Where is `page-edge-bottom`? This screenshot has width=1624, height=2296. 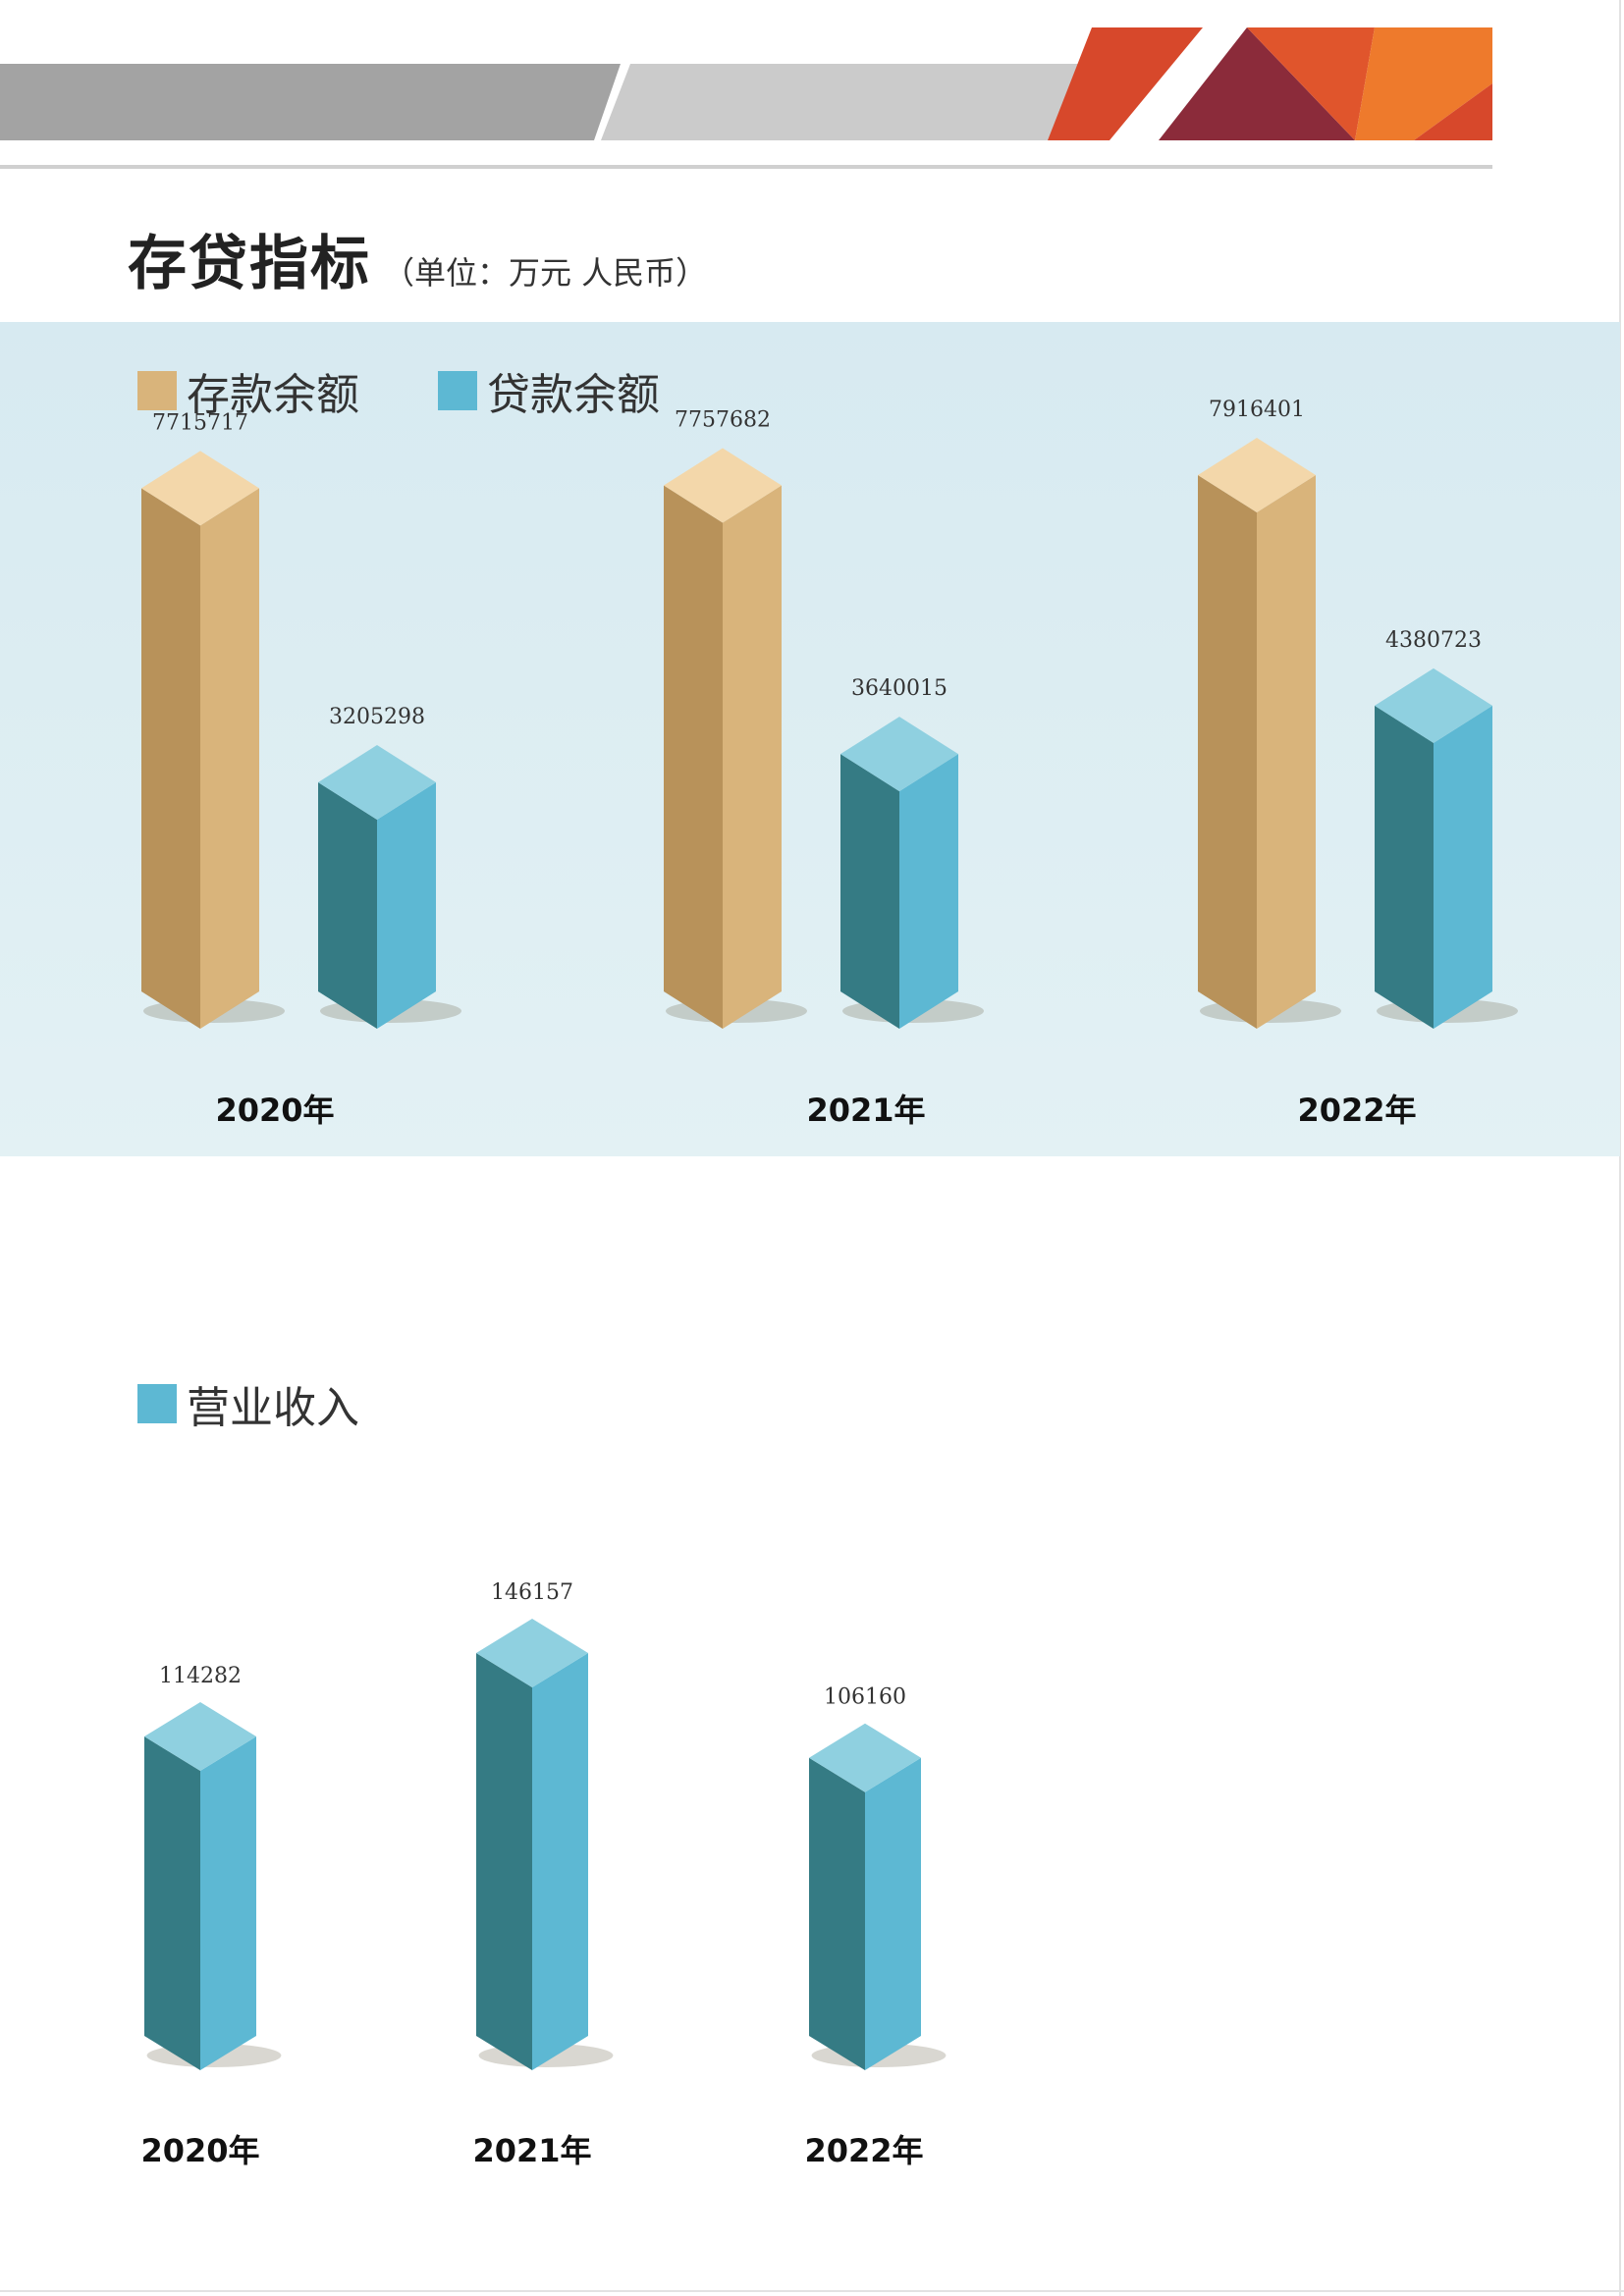
page-edge-bottom is located at coordinates (812, 2291).